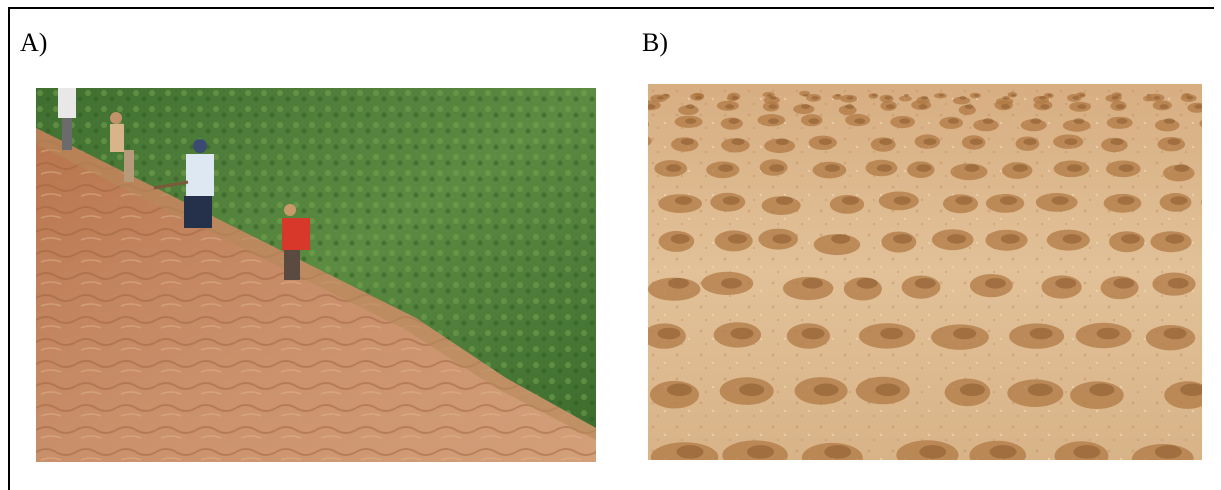 The image size is (1221, 490). I want to click on worker-figures, so click(184, 184).